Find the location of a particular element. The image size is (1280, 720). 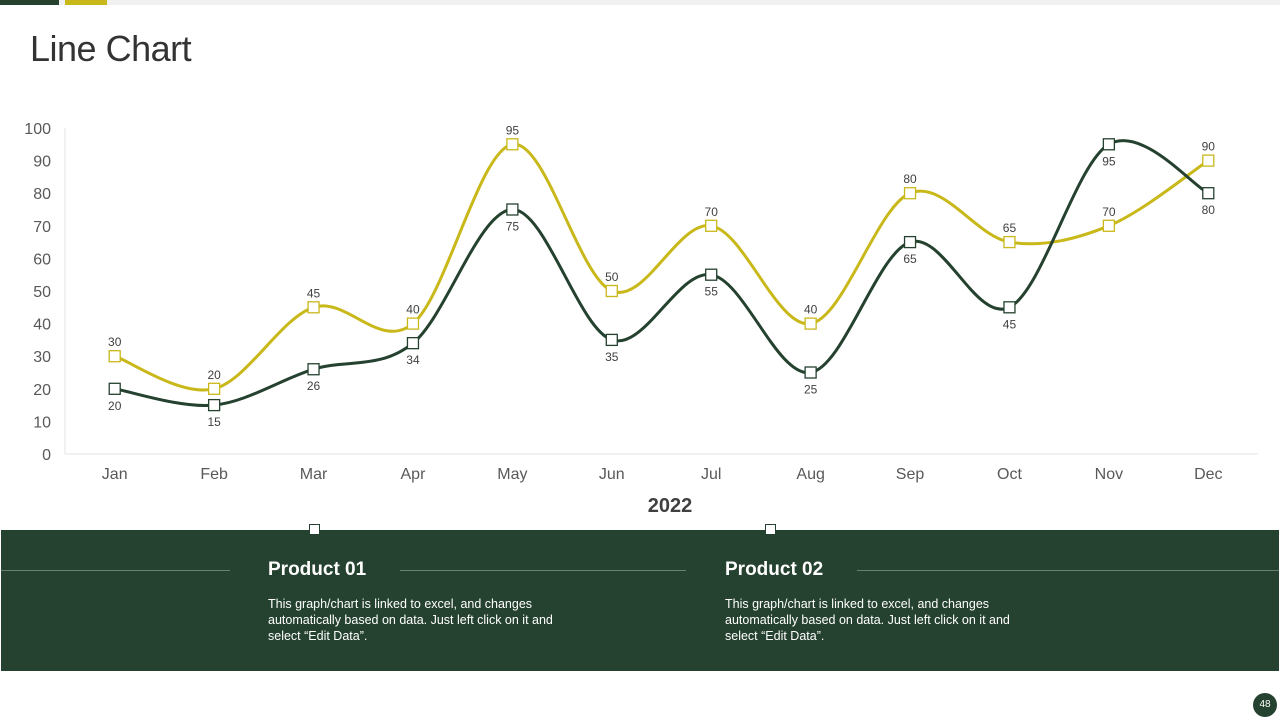

series-2-data-label: 80 is located at coordinates (910, 179).